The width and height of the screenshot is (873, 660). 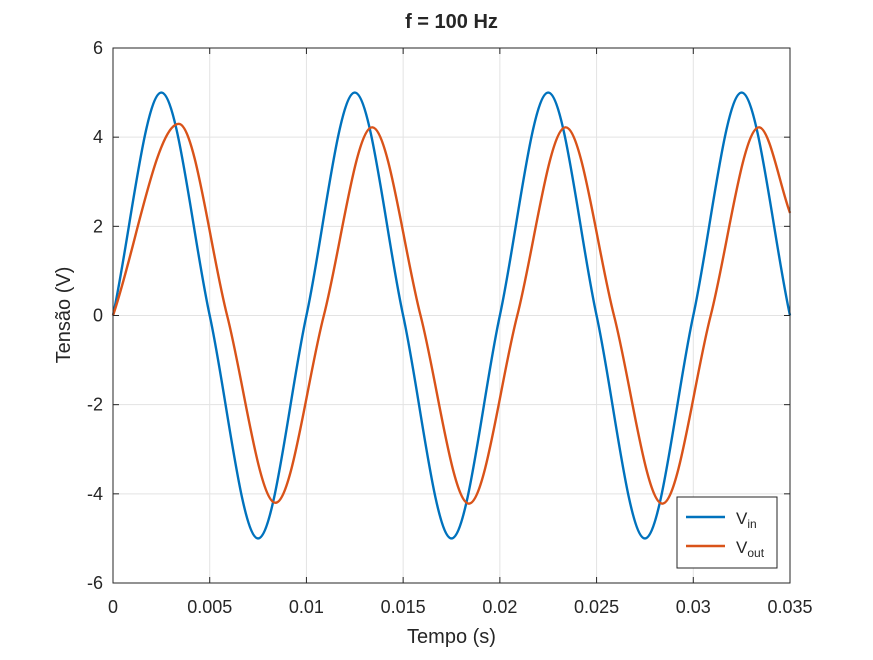 What do you see at coordinates (499, 607) in the screenshot?
I see `x-tick-label: 0.02` at bounding box center [499, 607].